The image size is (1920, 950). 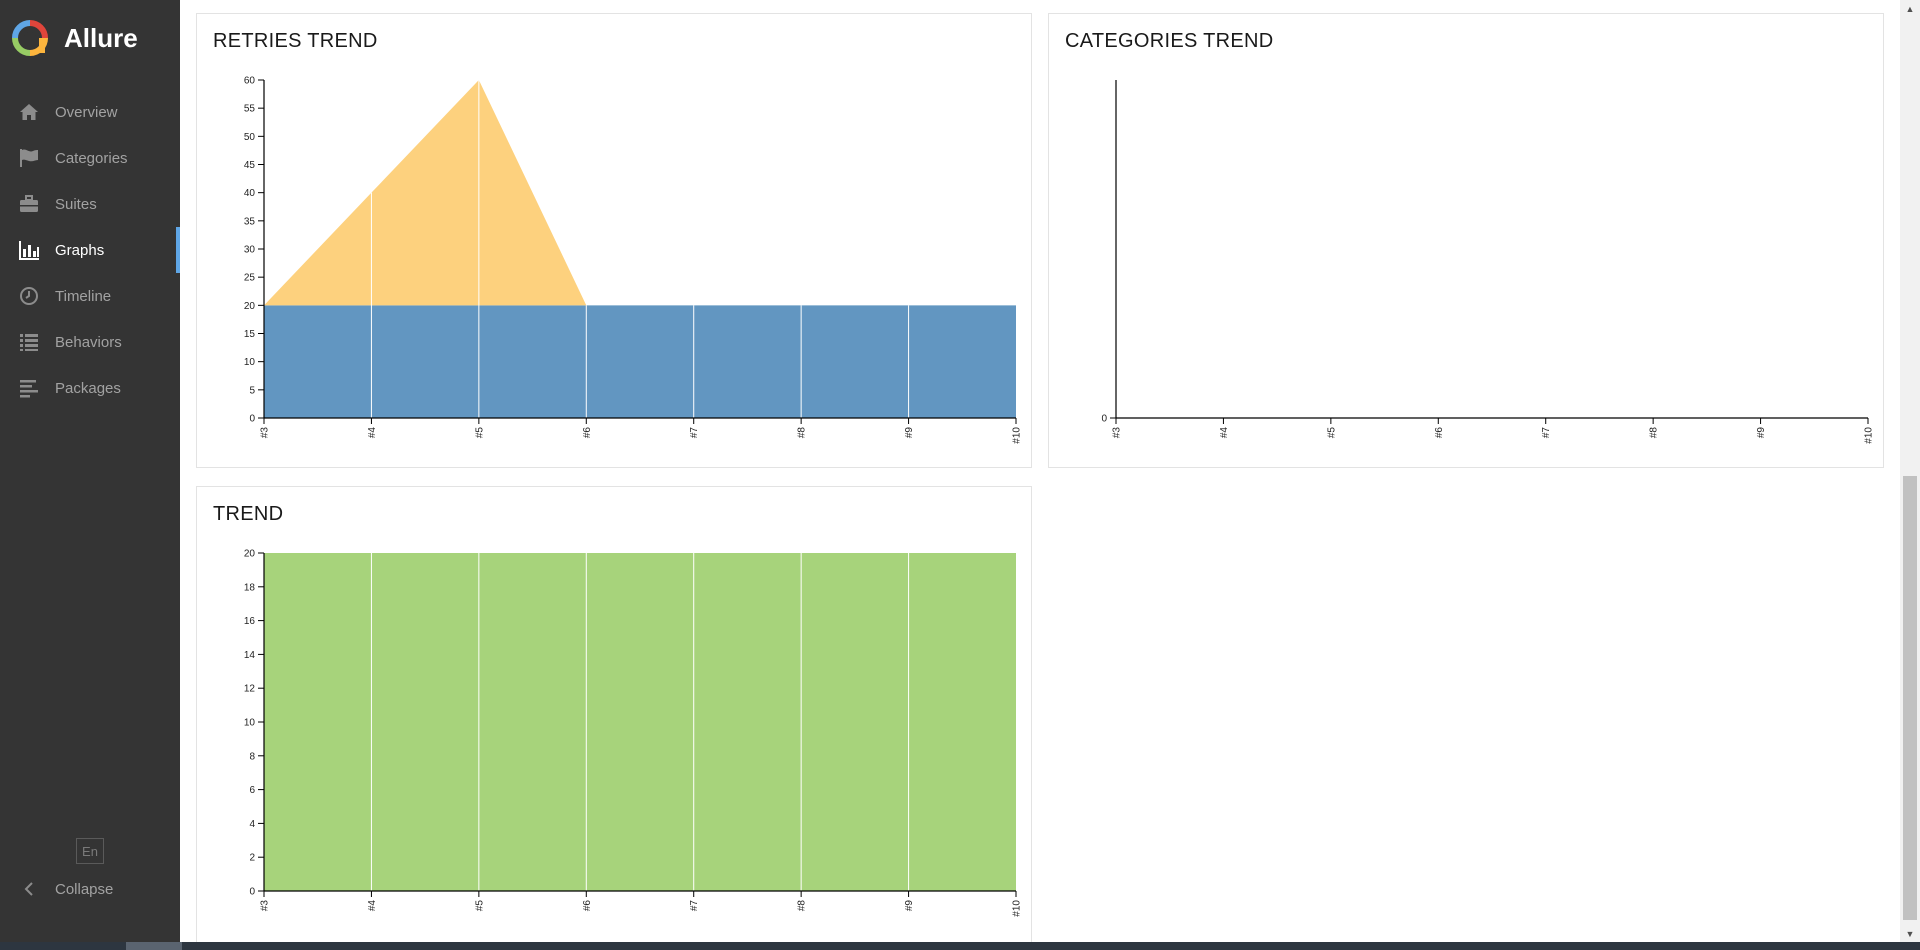 What do you see at coordinates (90, 475) in the screenshot?
I see `sidebar: Allure Overview Categories Suites Graphs` at bounding box center [90, 475].